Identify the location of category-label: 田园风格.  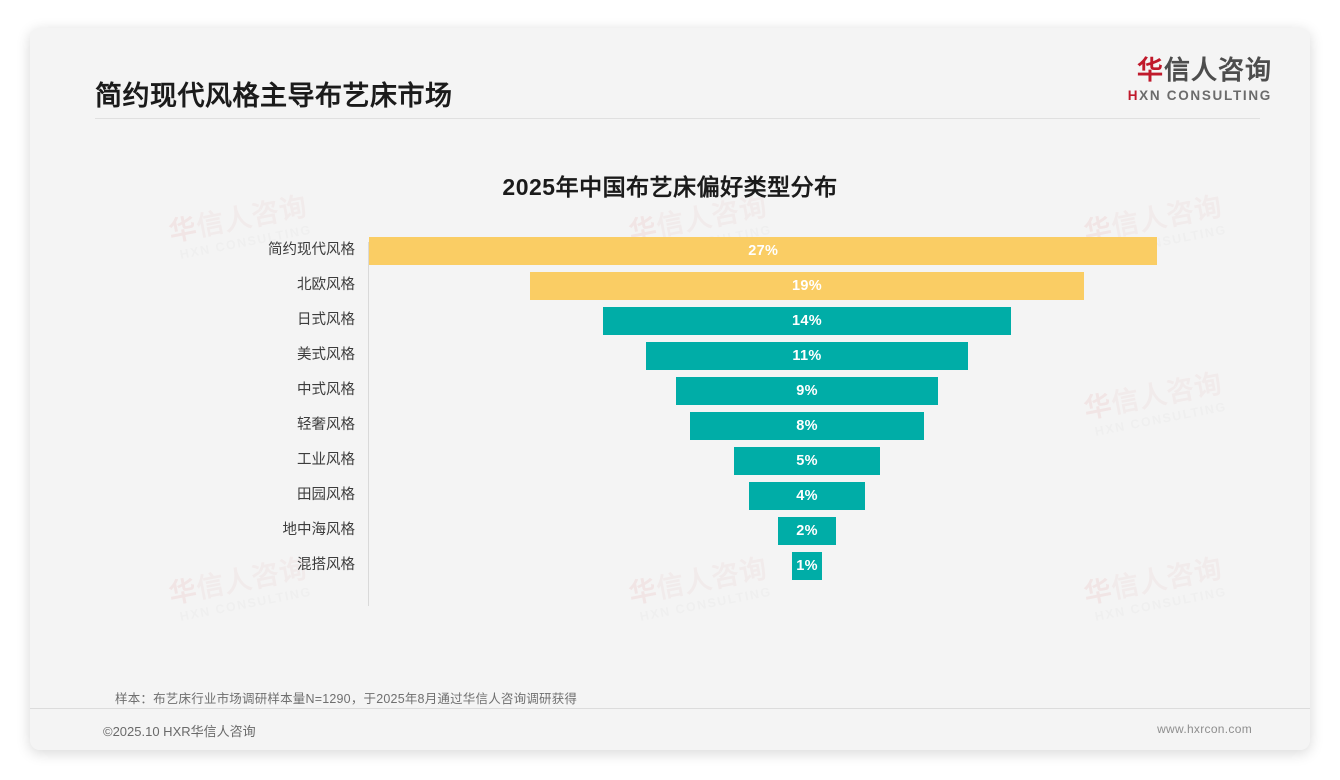
(326, 495).